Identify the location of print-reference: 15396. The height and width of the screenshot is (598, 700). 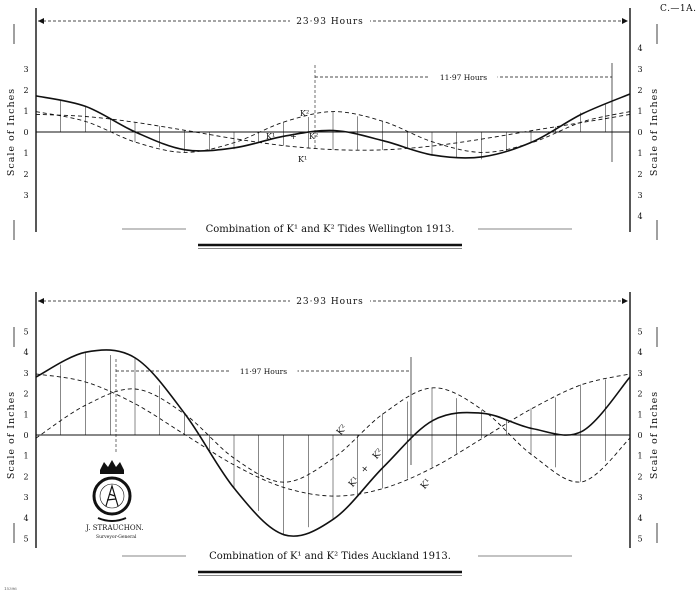
(10, 588).